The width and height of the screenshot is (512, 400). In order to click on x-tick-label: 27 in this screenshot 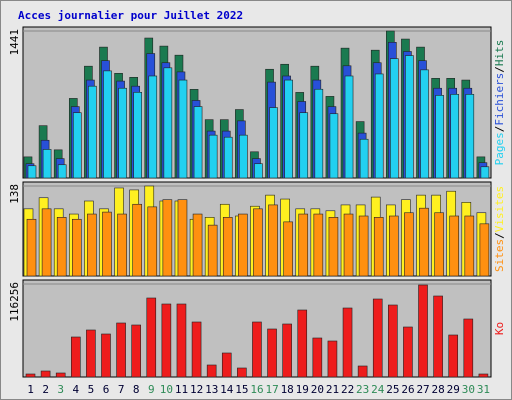, I will do `click(422, 389)`.